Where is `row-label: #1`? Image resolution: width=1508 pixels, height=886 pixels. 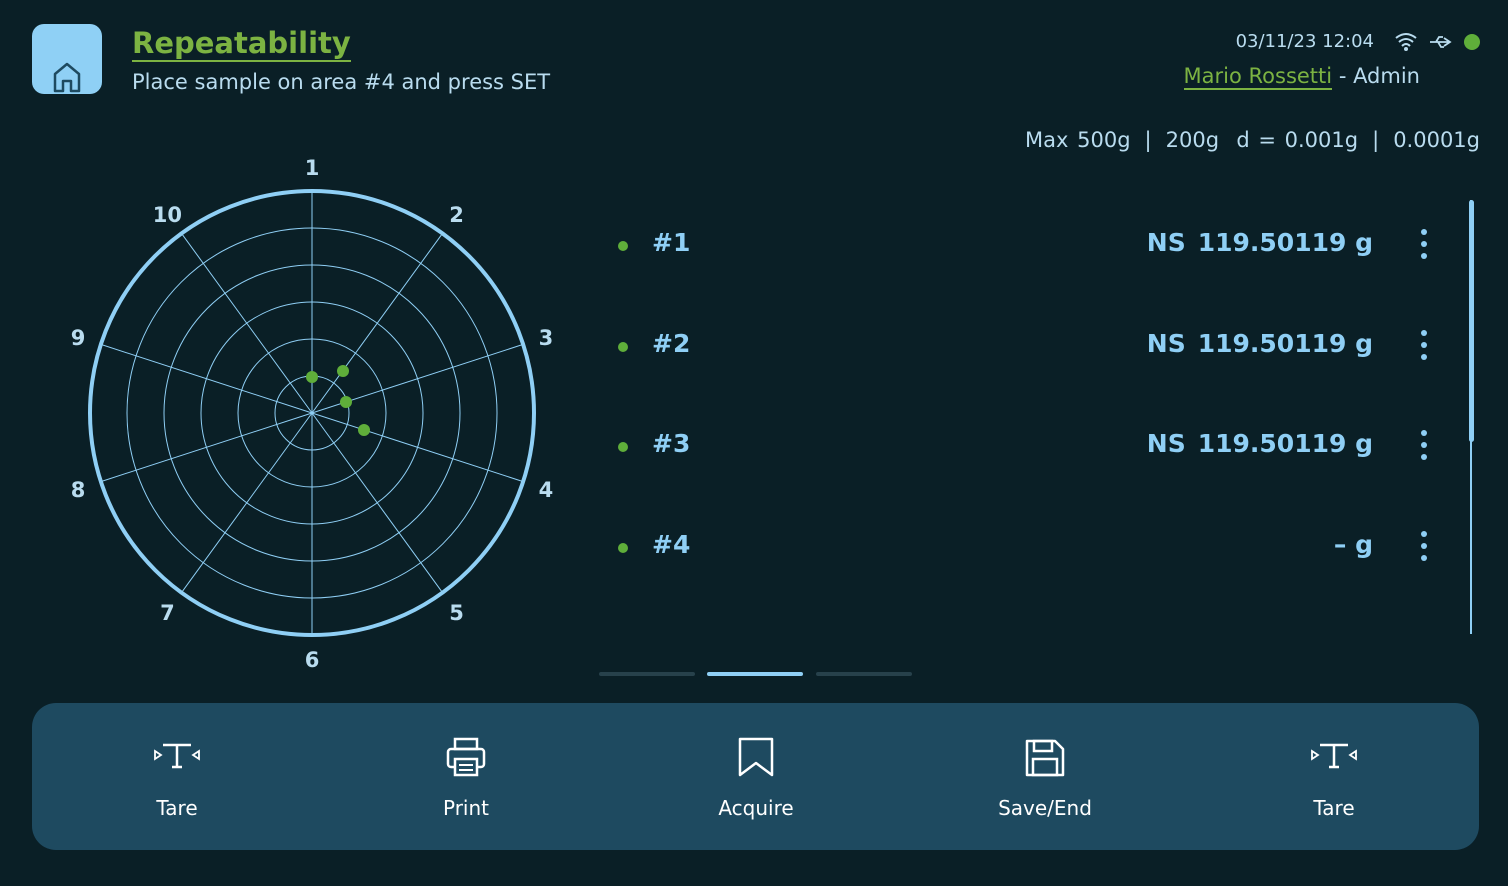 row-label: #1 is located at coordinates (671, 242).